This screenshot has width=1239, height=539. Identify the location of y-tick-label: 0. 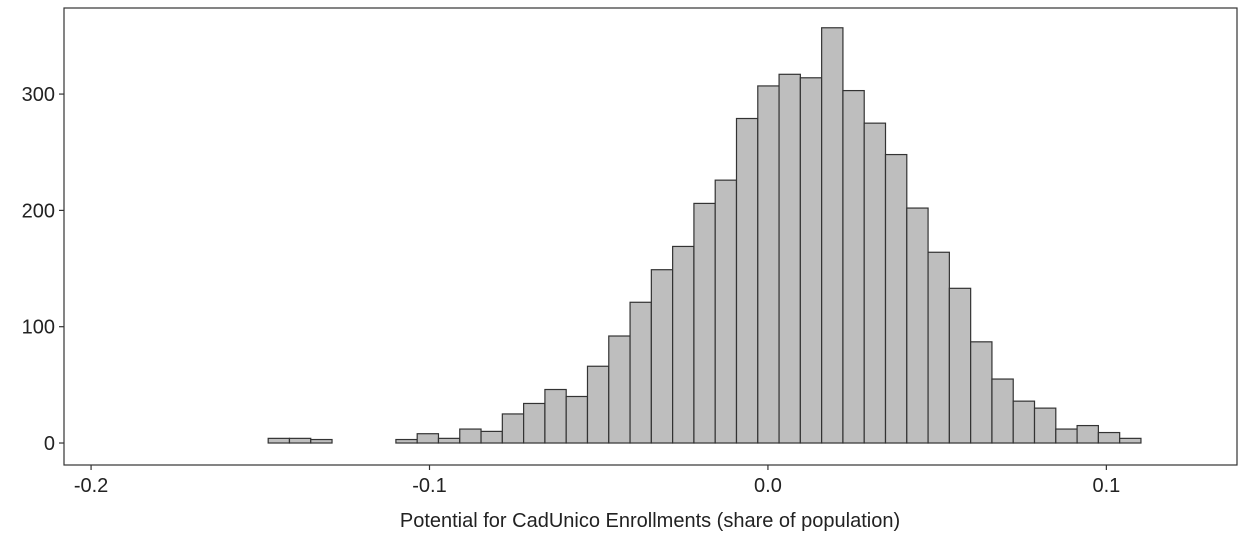
(49, 444).